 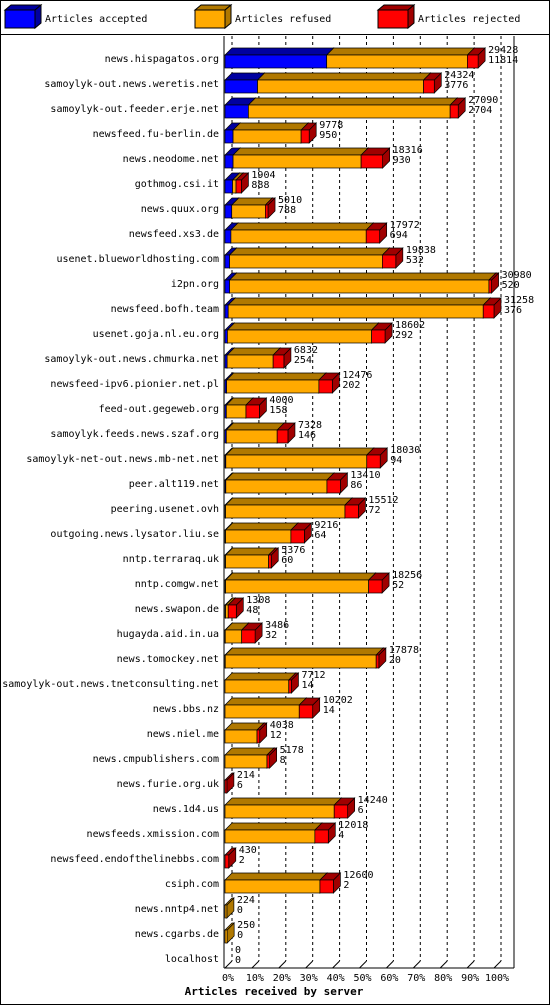 What do you see at coordinates (519, 300) in the screenshot?
I see `total-label: 31258` at bounding box center [519, 300].